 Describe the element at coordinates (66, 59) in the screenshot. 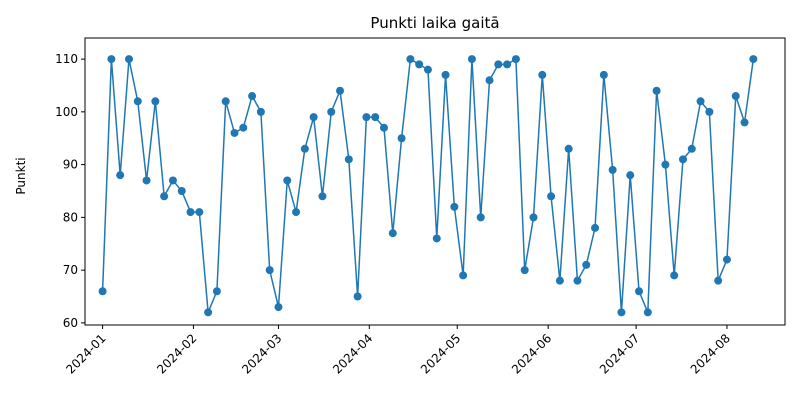

I see `y-tick-label: 110` at that location.